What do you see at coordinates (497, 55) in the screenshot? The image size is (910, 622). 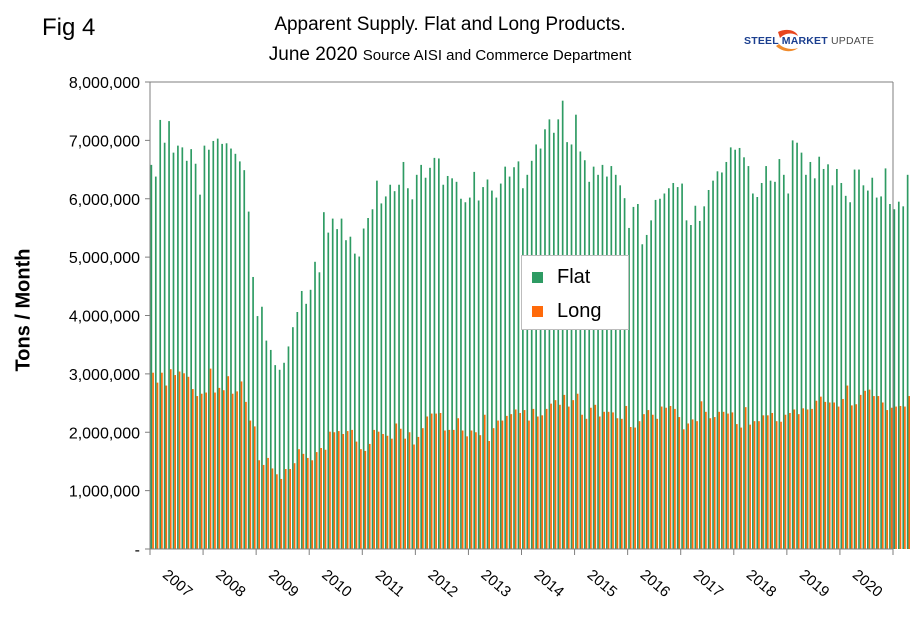 I see `subtitle-source: Source AISI and Commerce Department` at bounding box center [497, 55].